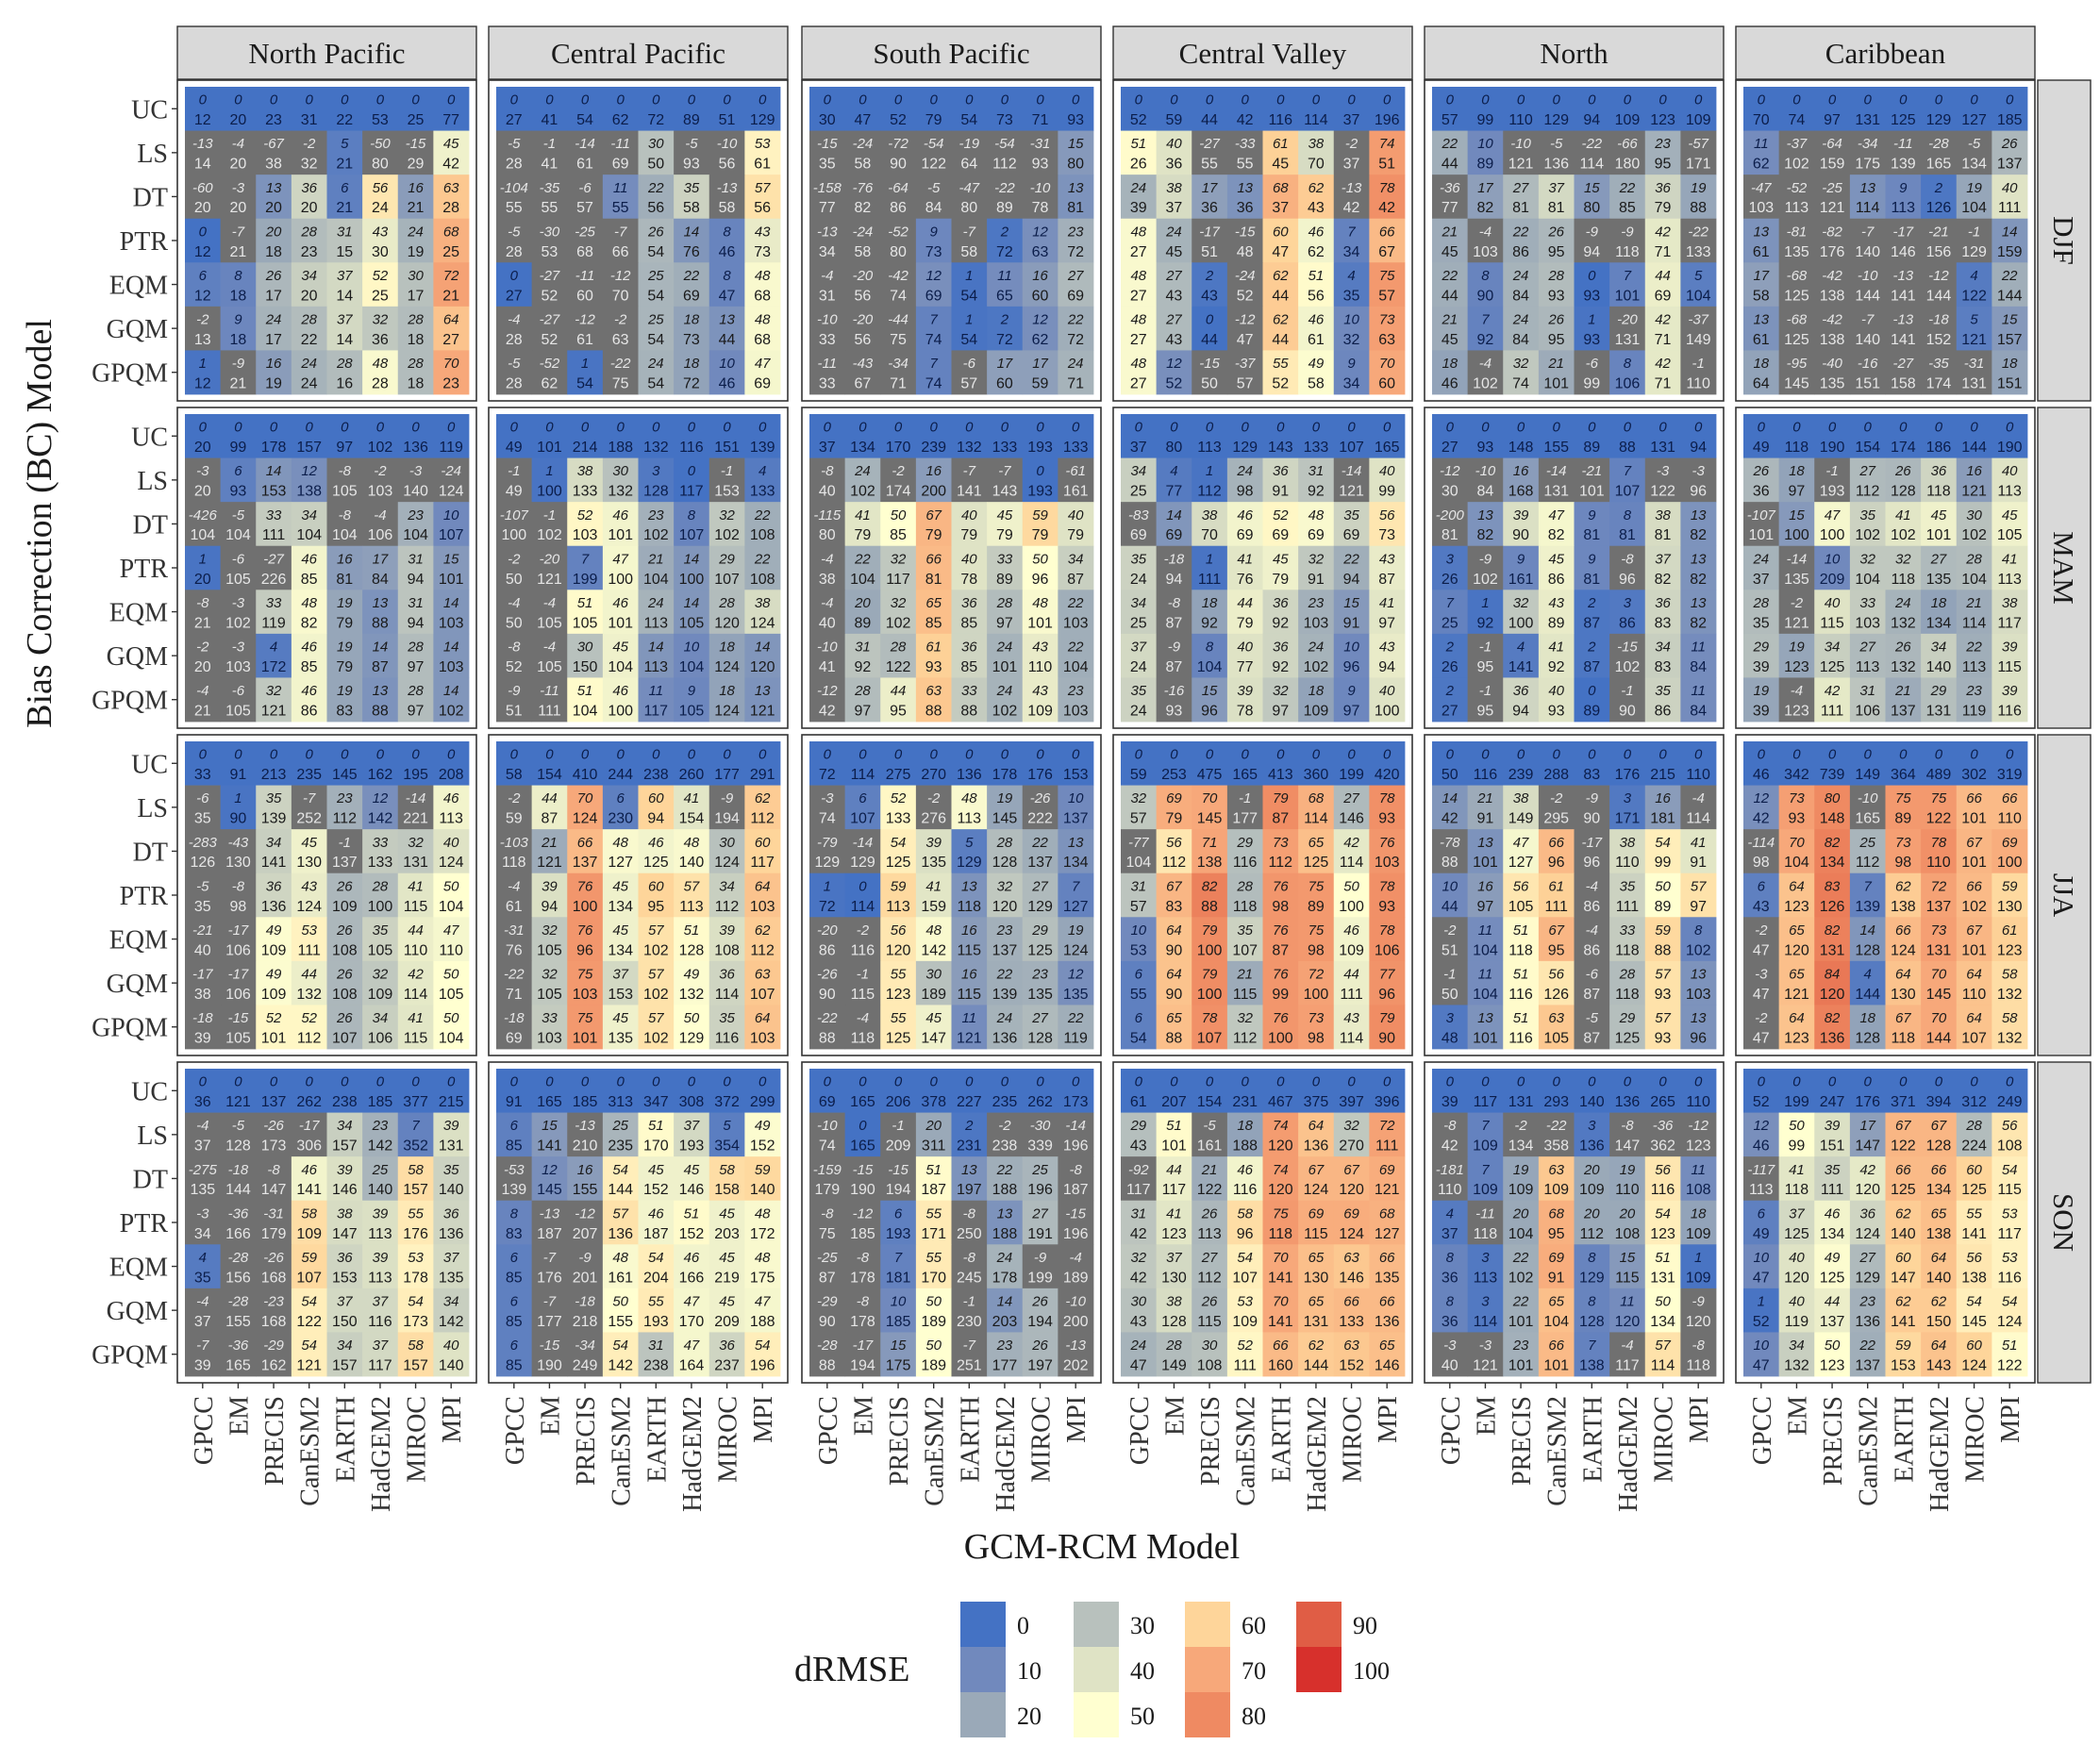 Image resolution: width=2100 pixels, height=1745 pixels. I want to click on cell-top-value: 67, so click(934, 516).